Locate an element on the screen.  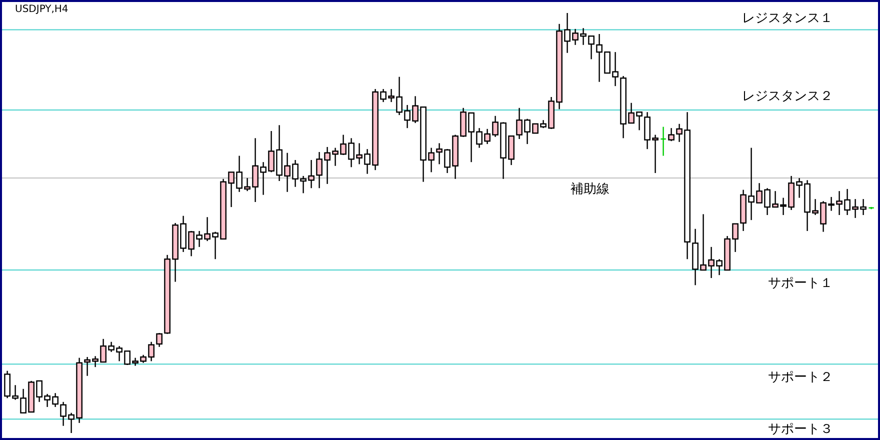
ref-line-label: サポート３ is located at coordinates (800, 430).